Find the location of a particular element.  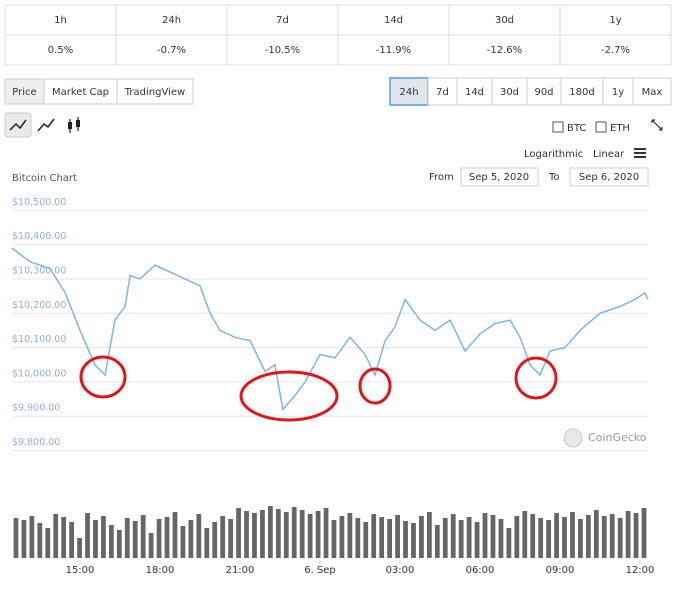

x-tick-label: 12:00 is located at coordinates (640, 570).